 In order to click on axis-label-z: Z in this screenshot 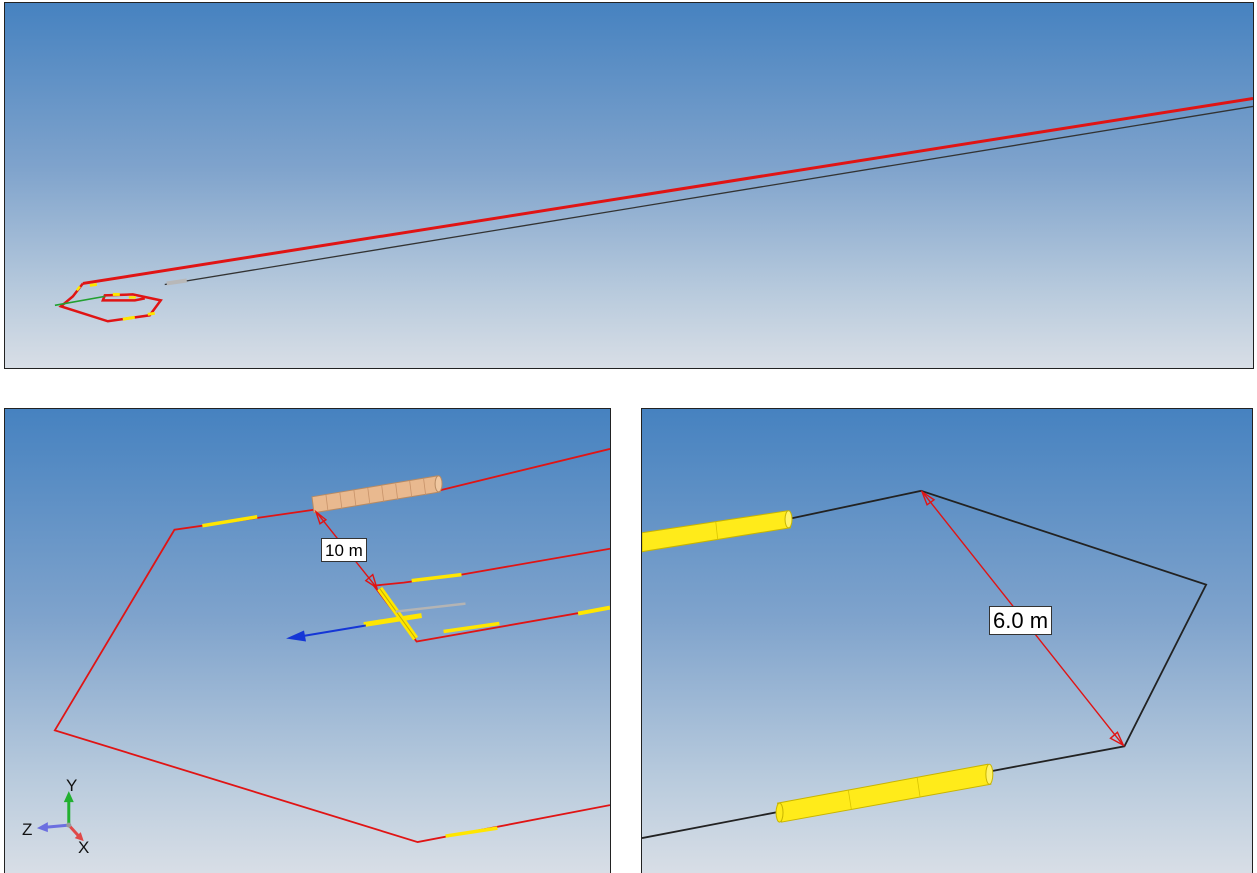, I will do `click(27, 829)`.